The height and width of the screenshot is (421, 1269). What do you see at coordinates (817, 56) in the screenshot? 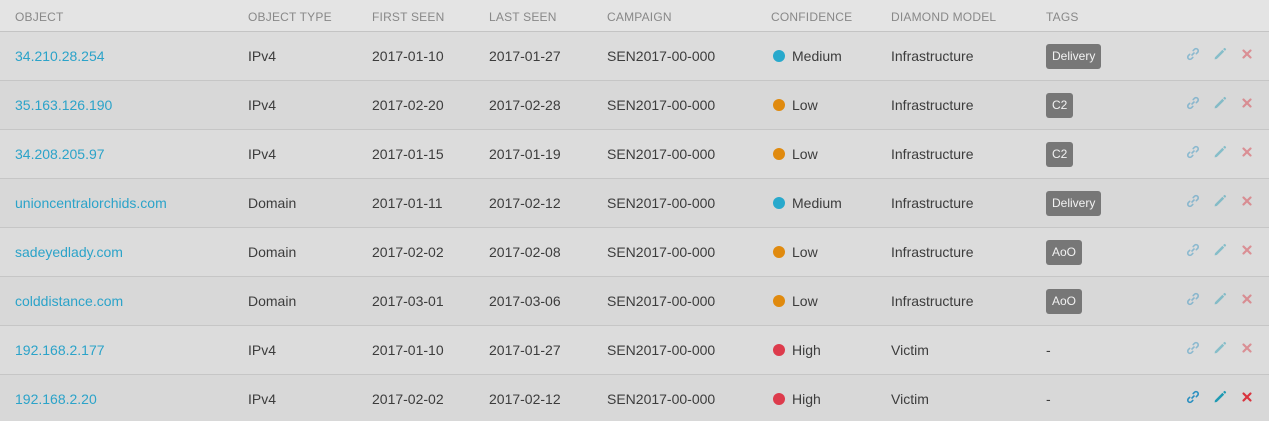
I see `confidence-label: Medium` at bounding box center [817, 56].